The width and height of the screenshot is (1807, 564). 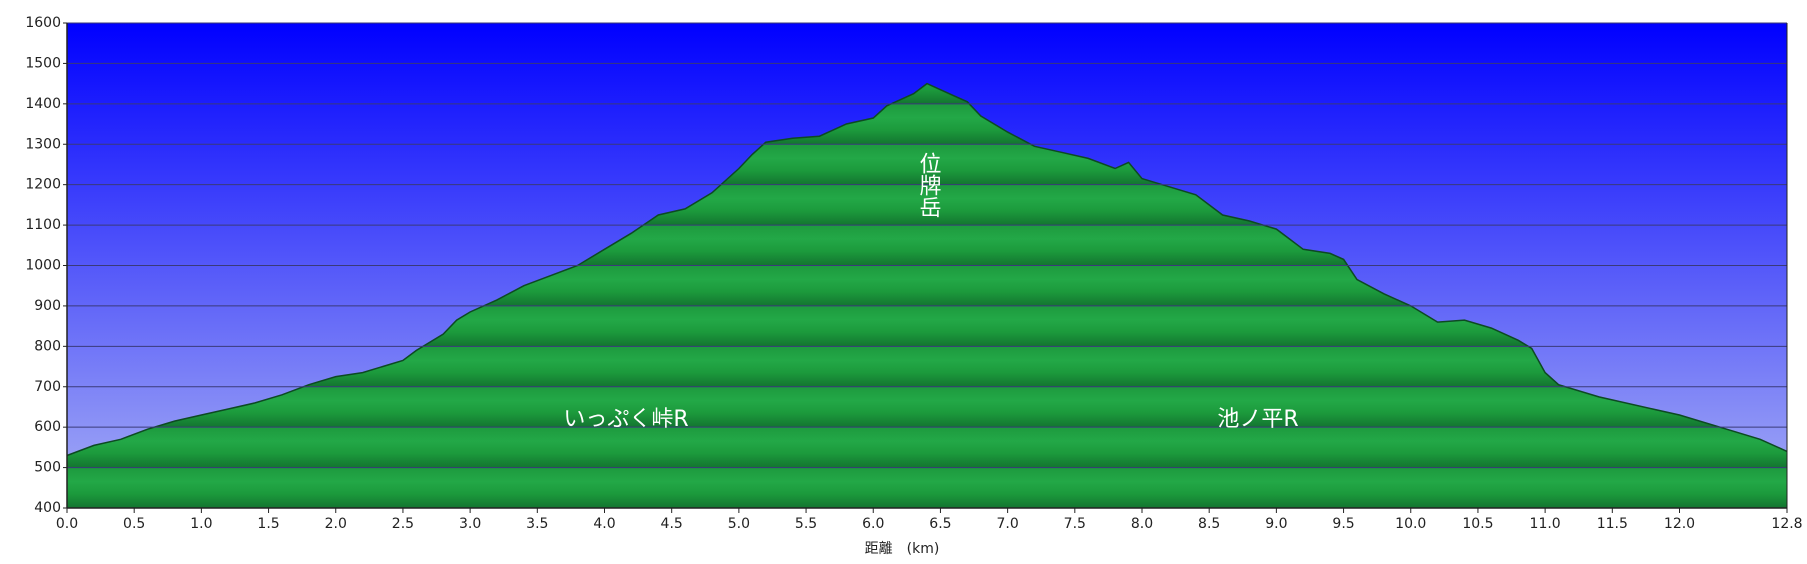 I want to click on y-tick-label: 1100, so click(x=43, y=225).